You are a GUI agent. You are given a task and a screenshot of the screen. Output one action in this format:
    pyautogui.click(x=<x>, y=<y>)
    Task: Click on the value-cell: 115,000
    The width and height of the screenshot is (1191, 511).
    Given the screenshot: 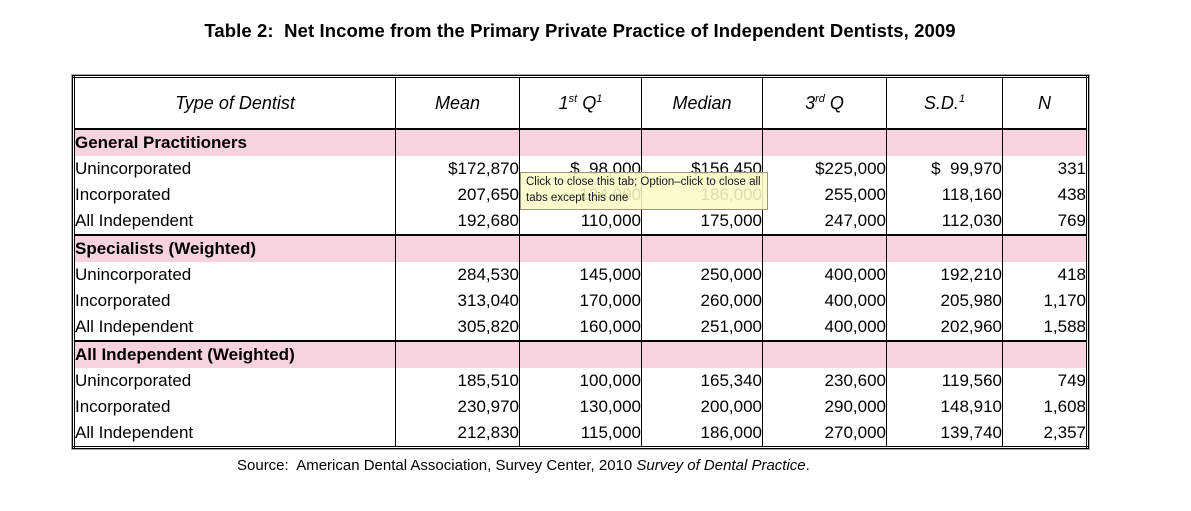 What is the action you would take?
    pyautogui.click(x=580, y=434)
    